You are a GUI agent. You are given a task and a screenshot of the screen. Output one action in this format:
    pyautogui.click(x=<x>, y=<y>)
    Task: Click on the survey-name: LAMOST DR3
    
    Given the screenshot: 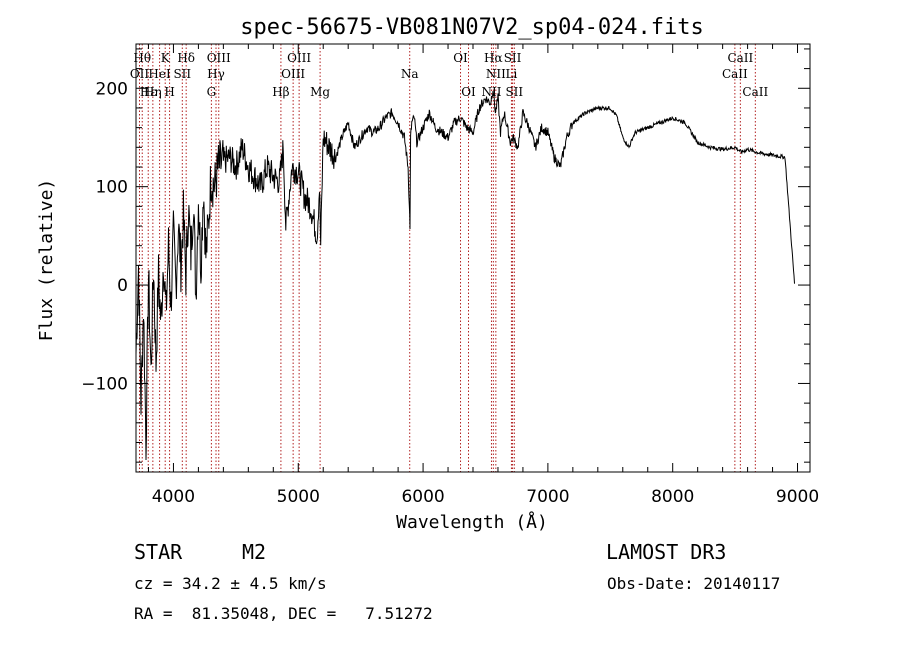 What is the action you would take?
    pyautogui.click(x=666, y=552)
    